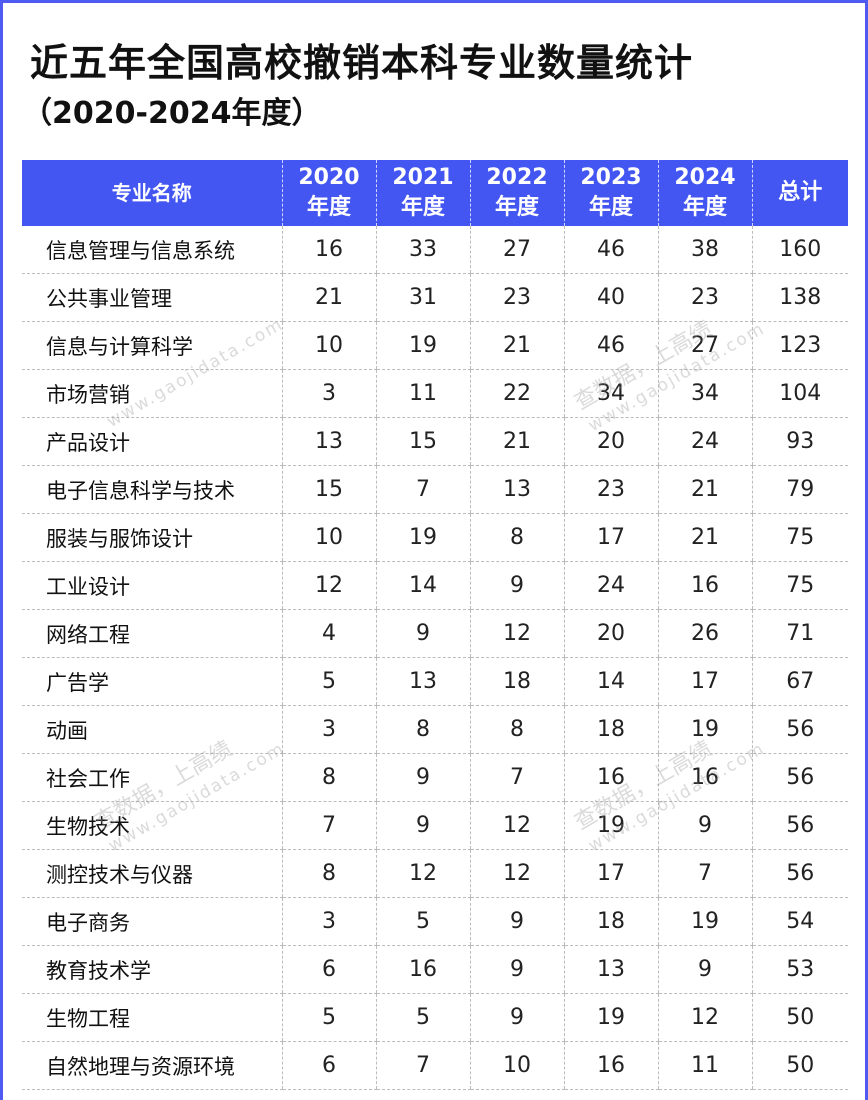 The height and width of the screenshot is (1100, 868). Describe the element at coordinates (435, 633) in the screenshot. I see `table-row: 网络工程 4 9 12 20 26 71` at that location.